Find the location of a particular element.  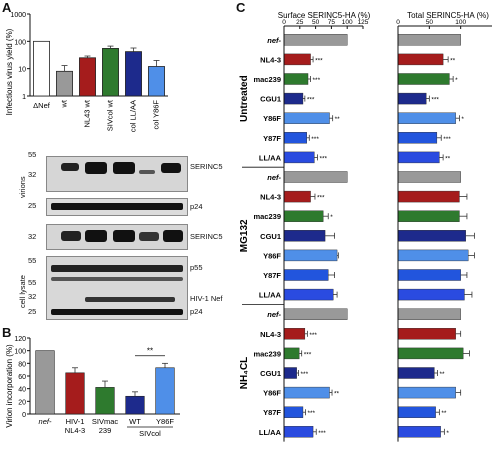

band-label-serinc5: SERINC5 is located at coordinates (206, 236).